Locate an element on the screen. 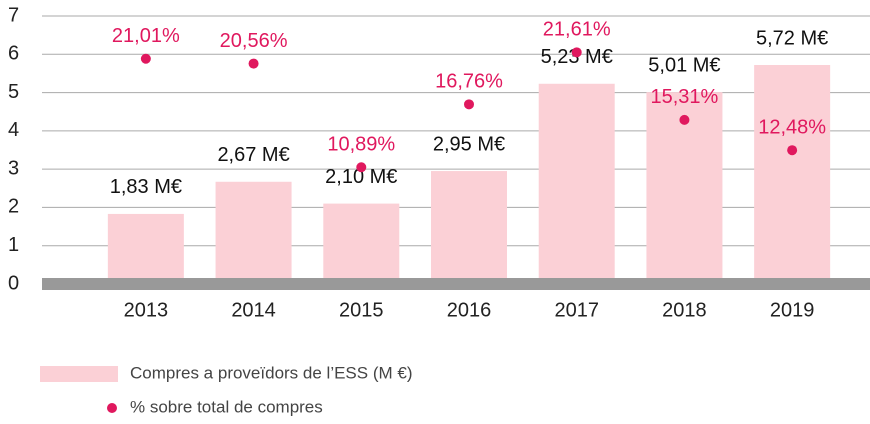 This screenshot has height=424, width=870. bar-value-label: 5,72 M€ is located at coordinates (792, 38).